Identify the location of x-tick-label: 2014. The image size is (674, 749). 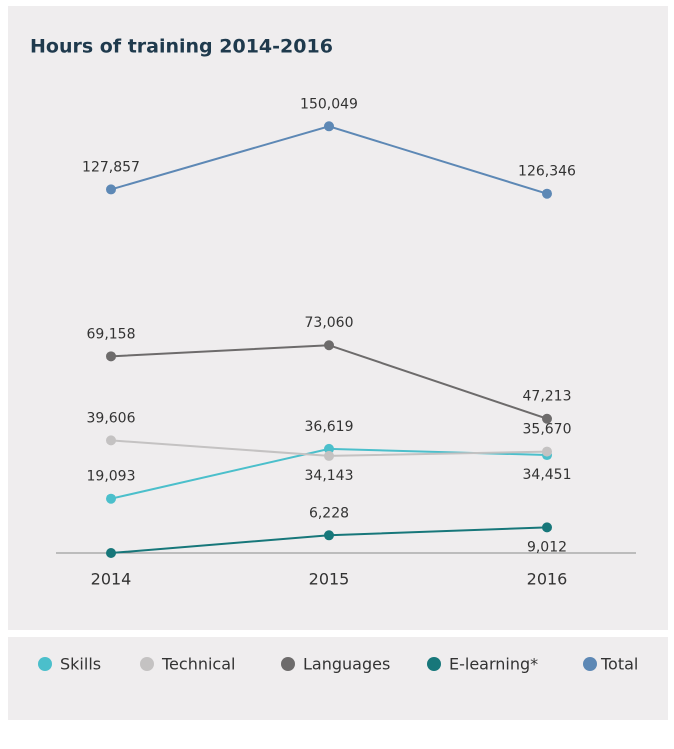
(111, 579).